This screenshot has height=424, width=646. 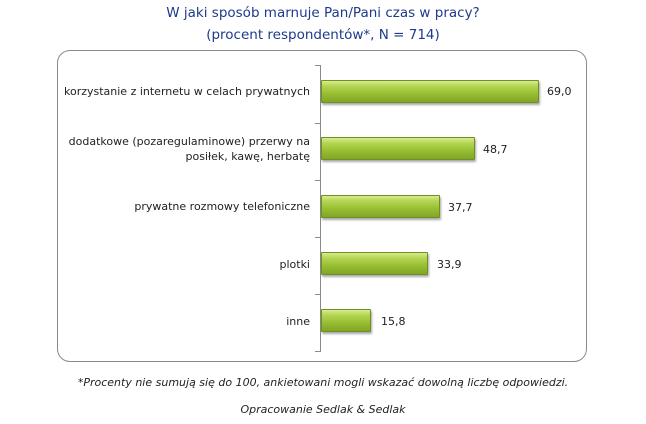 What do you see at coordinates (559, 91) in the screenshot?
I see `value-label: 69,0` at bounding box center [559, 91].